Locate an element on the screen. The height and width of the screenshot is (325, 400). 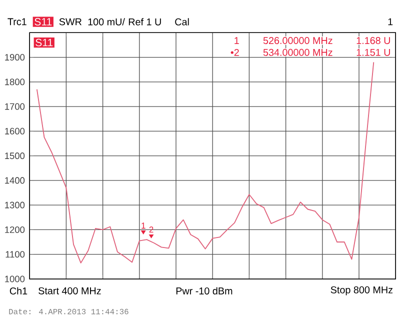
y-tick-label: 1300 is located at coordinates (15, 205).